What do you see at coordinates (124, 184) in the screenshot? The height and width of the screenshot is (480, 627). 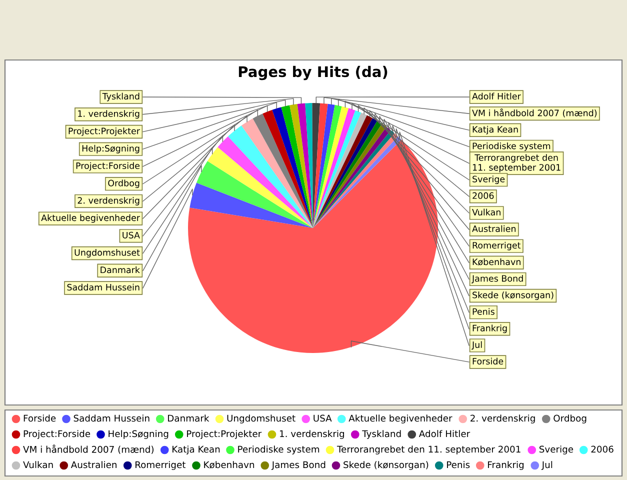 I see `slice-label: Ordbog` at bounding box center [124, 184].